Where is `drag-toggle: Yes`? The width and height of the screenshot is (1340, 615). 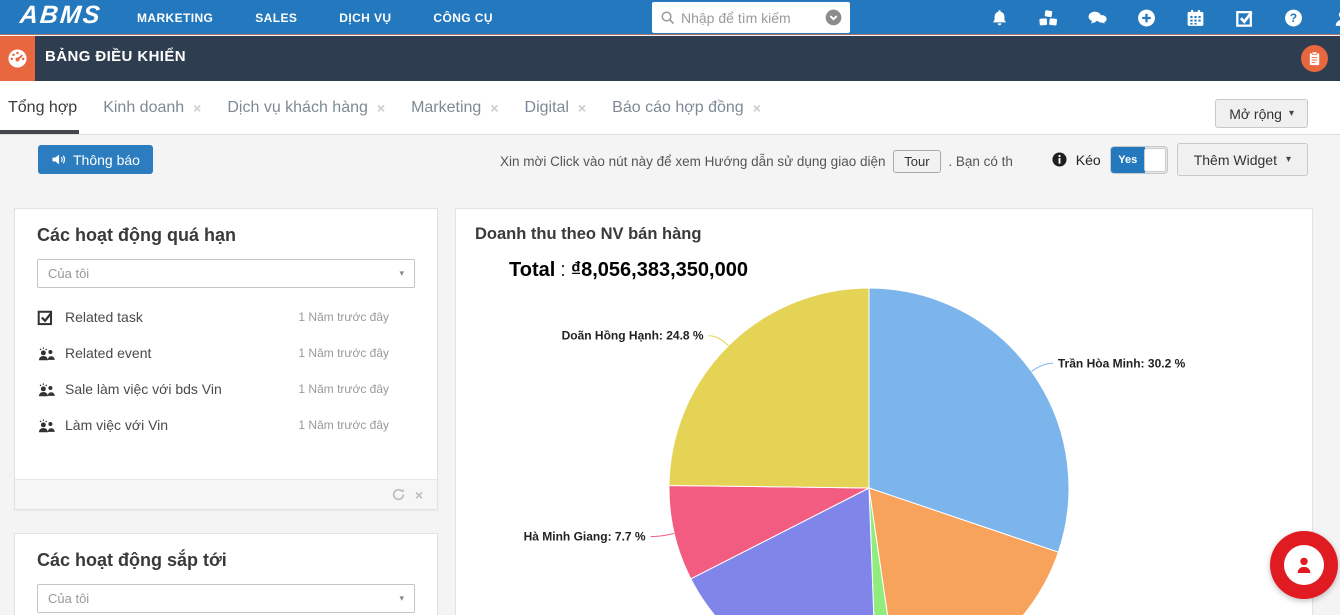
drag-toggle: Yes is located at coordinates (1138, 159).